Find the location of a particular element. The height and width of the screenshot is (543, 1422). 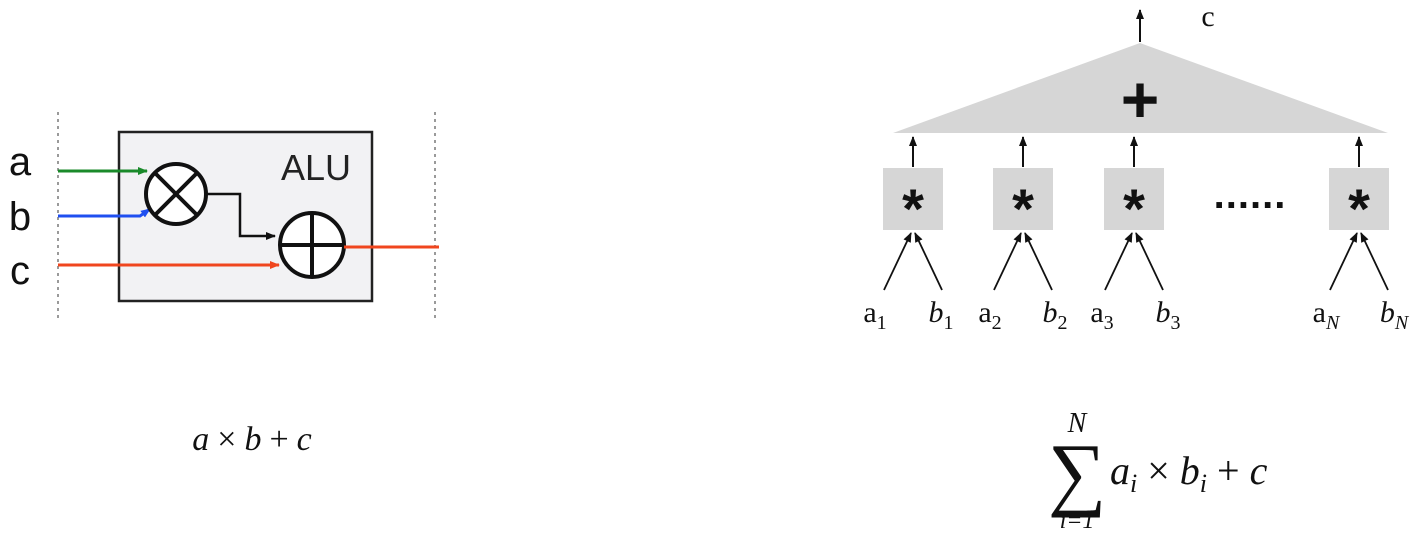

multiplier-unit-2: * a2 b2 is located at coordinates (1023, 235).